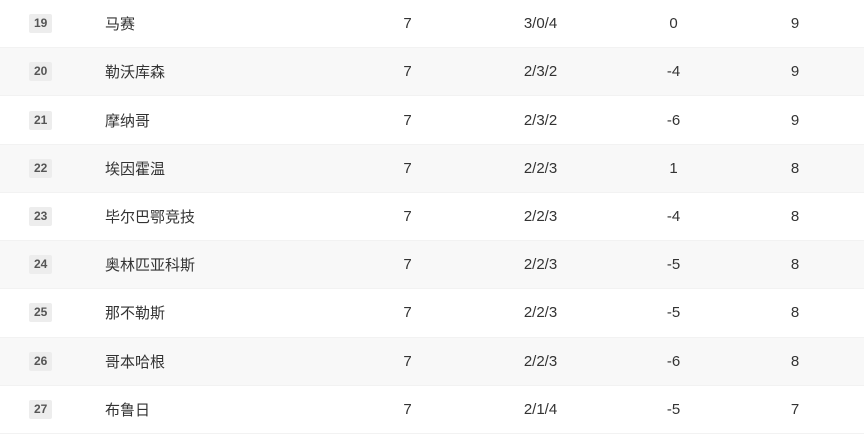 This screenshot has height=434, width=864. I want to click on position-cell: 25, so click(35, 313).